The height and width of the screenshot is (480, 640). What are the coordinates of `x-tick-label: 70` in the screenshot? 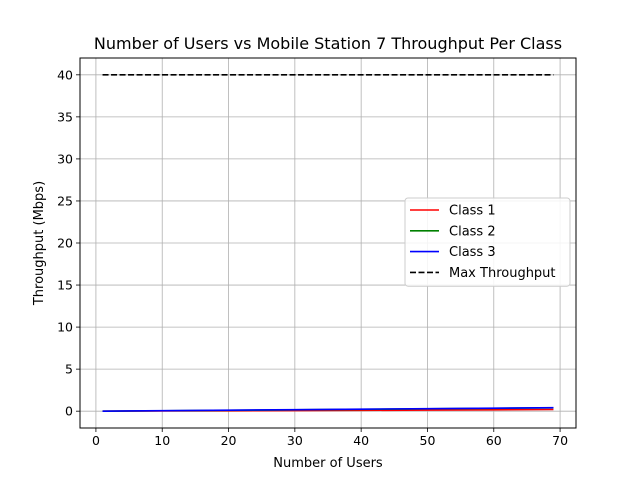 It's located at (560, 440).